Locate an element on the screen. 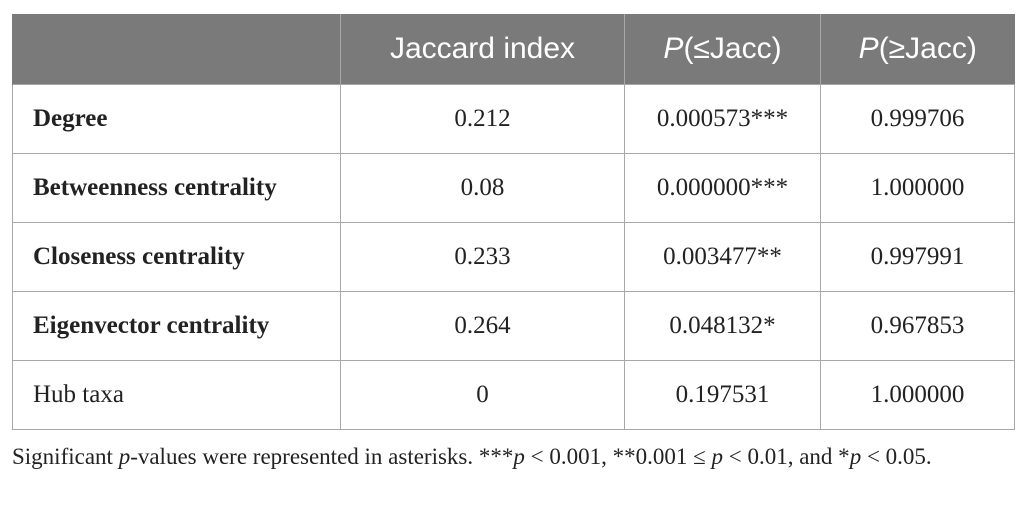 This screenshot has width=1026, height=518. table-row: Hub taxa 0 0.197531 1.000000 is located at coordinates (513, 395).